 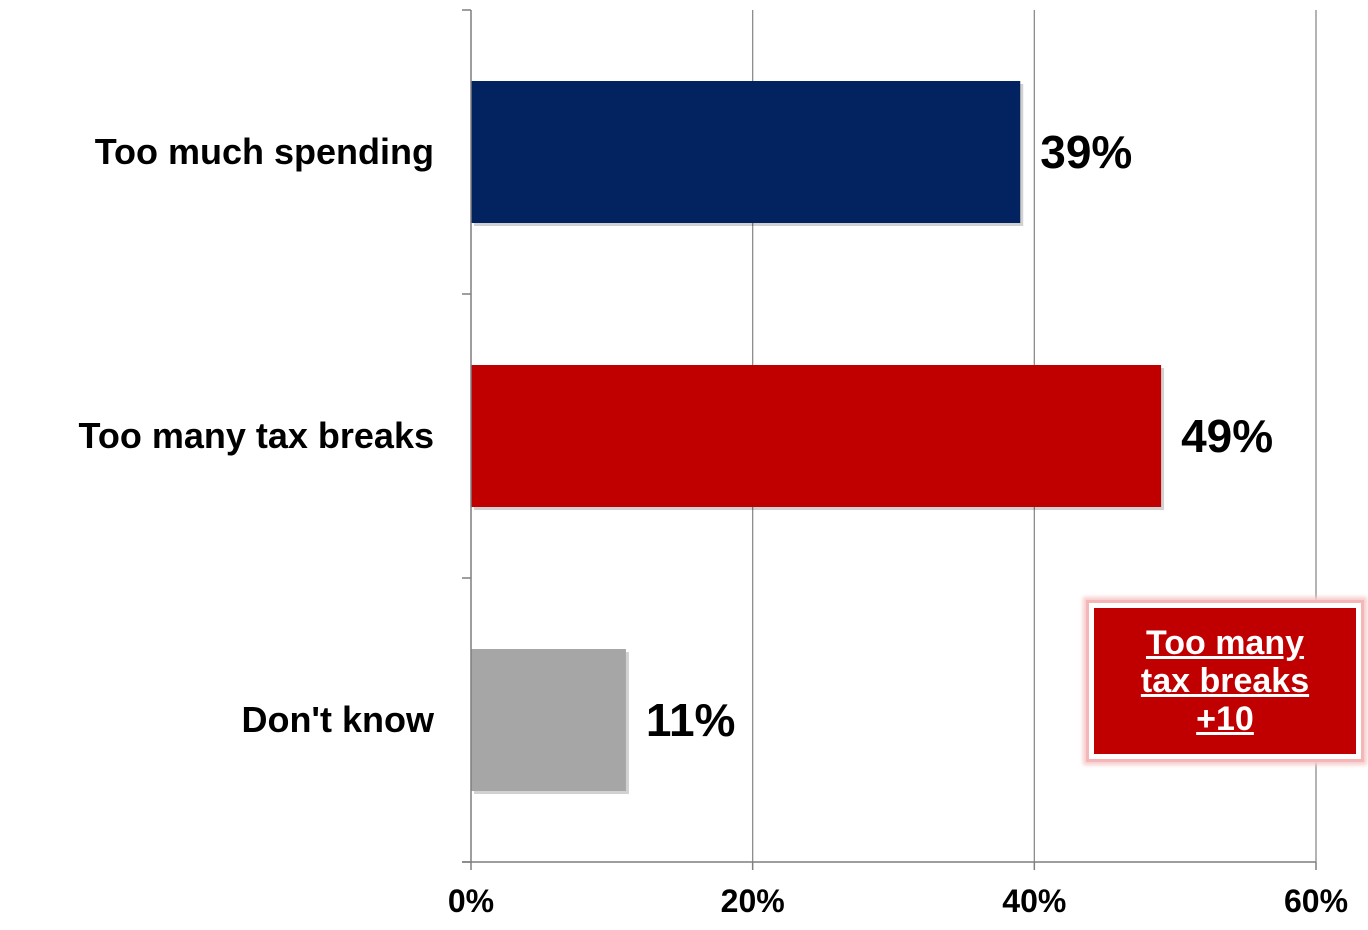 What do you see at coordinates (1225, 719) in the screenshot?
I see `callout-line-3: +10` at bounding box center [1225, 719].